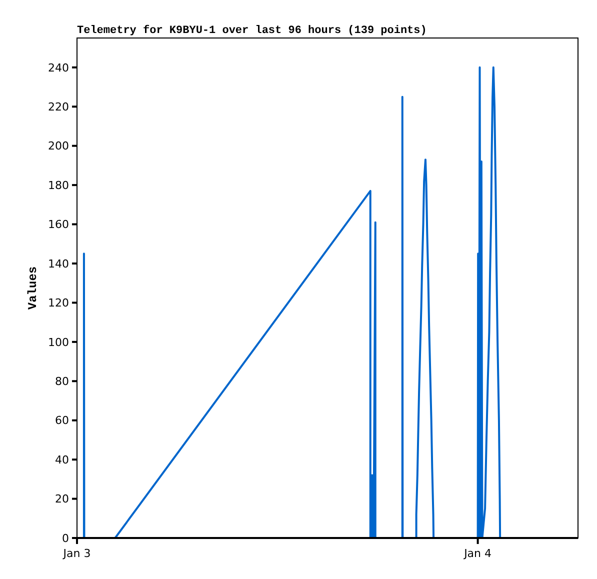  I want to click on y-tick-label: 220, so click(58, 107).